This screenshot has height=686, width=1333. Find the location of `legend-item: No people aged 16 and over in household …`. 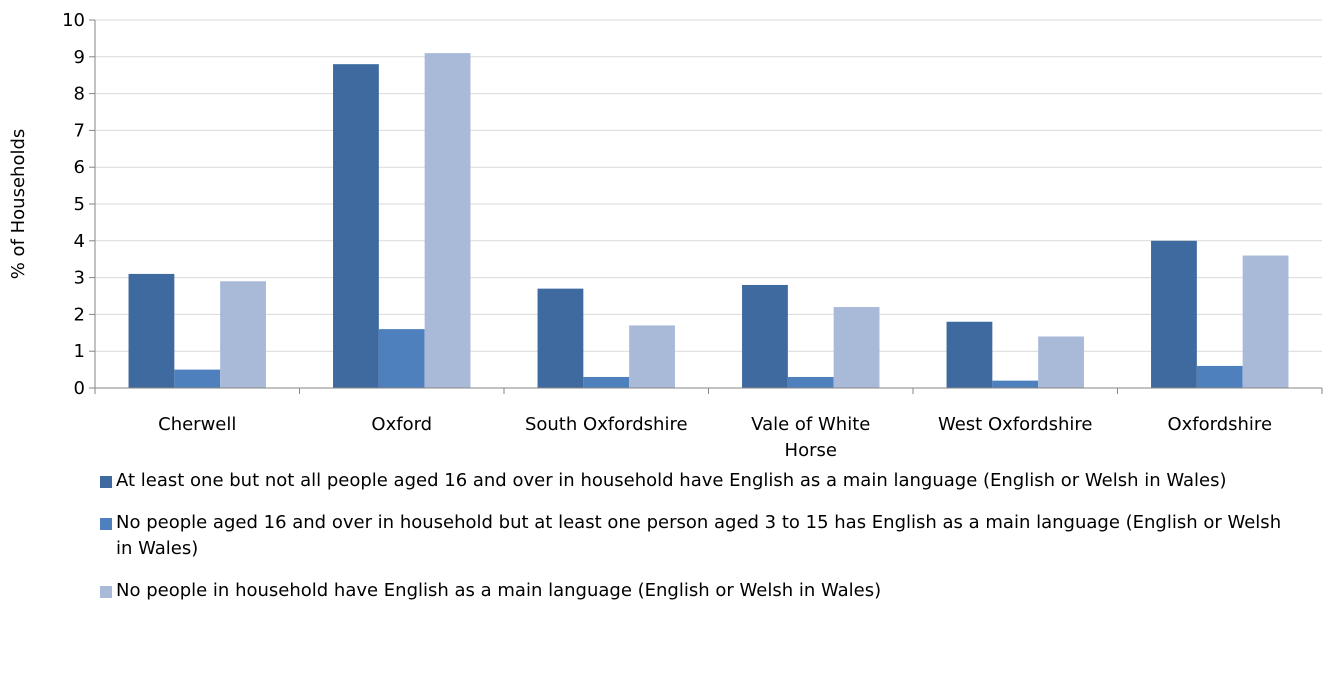

legend-item: No people aged 16 and over in household … is located at coordinates (700, 536).